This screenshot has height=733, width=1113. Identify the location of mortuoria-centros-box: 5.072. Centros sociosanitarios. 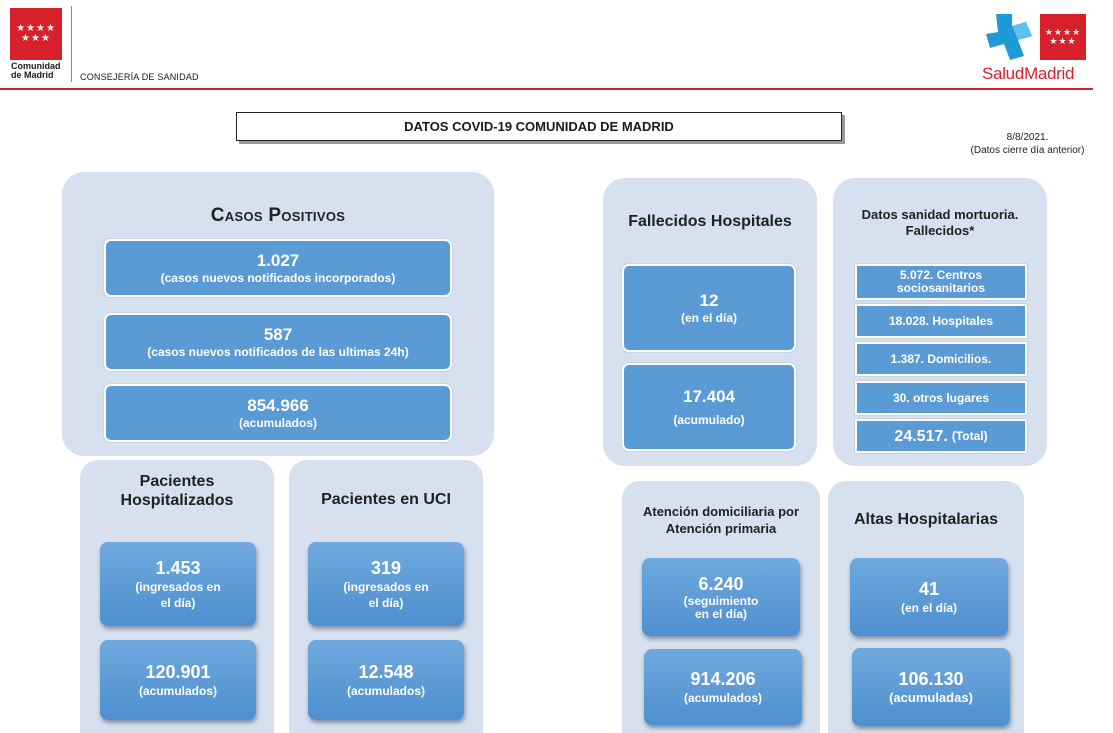
(941, 282).